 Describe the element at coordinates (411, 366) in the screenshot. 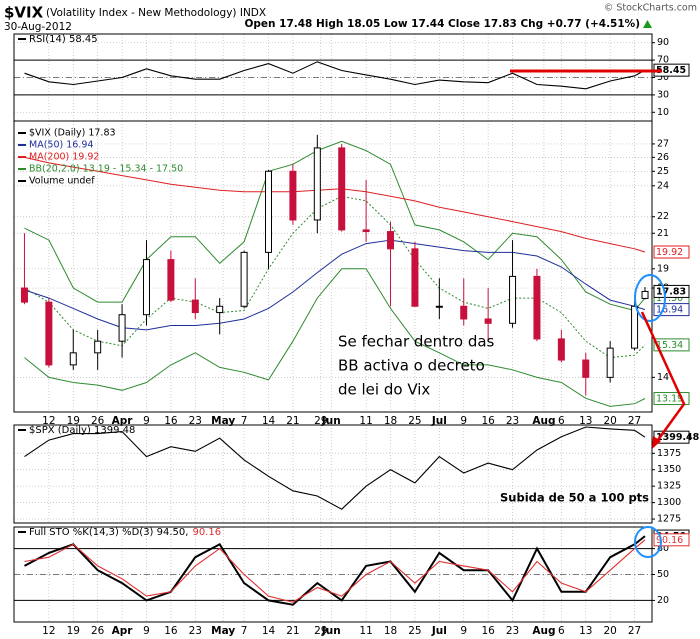

I see `annotation: BB activa o decreto` at that location.